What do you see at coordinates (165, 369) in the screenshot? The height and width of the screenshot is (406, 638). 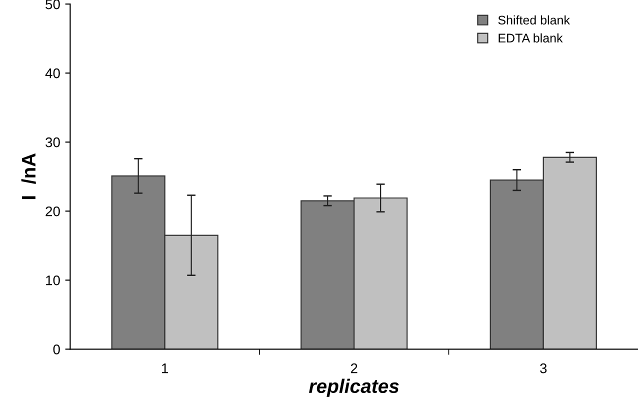 I see `x-tick-label: 1` at bounding box center [165, 369].